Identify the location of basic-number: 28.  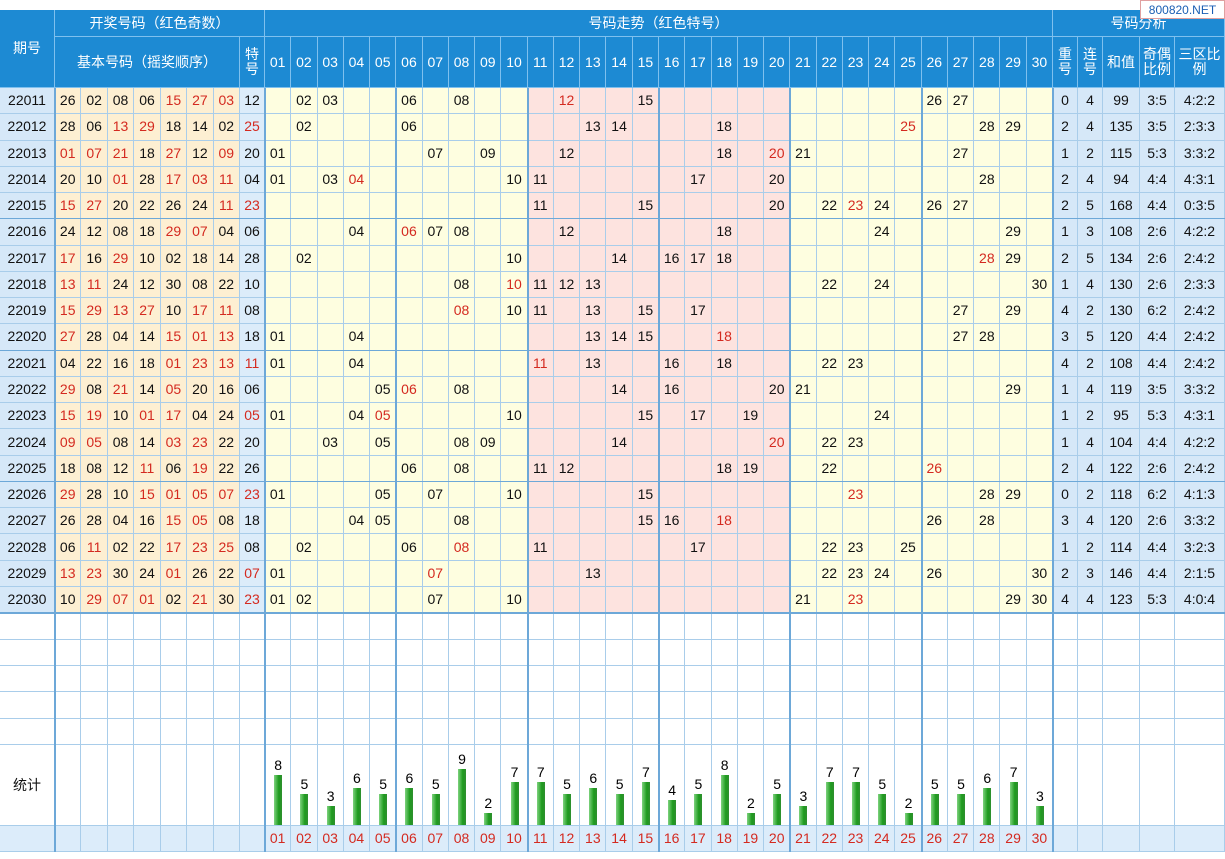
(147, 180).